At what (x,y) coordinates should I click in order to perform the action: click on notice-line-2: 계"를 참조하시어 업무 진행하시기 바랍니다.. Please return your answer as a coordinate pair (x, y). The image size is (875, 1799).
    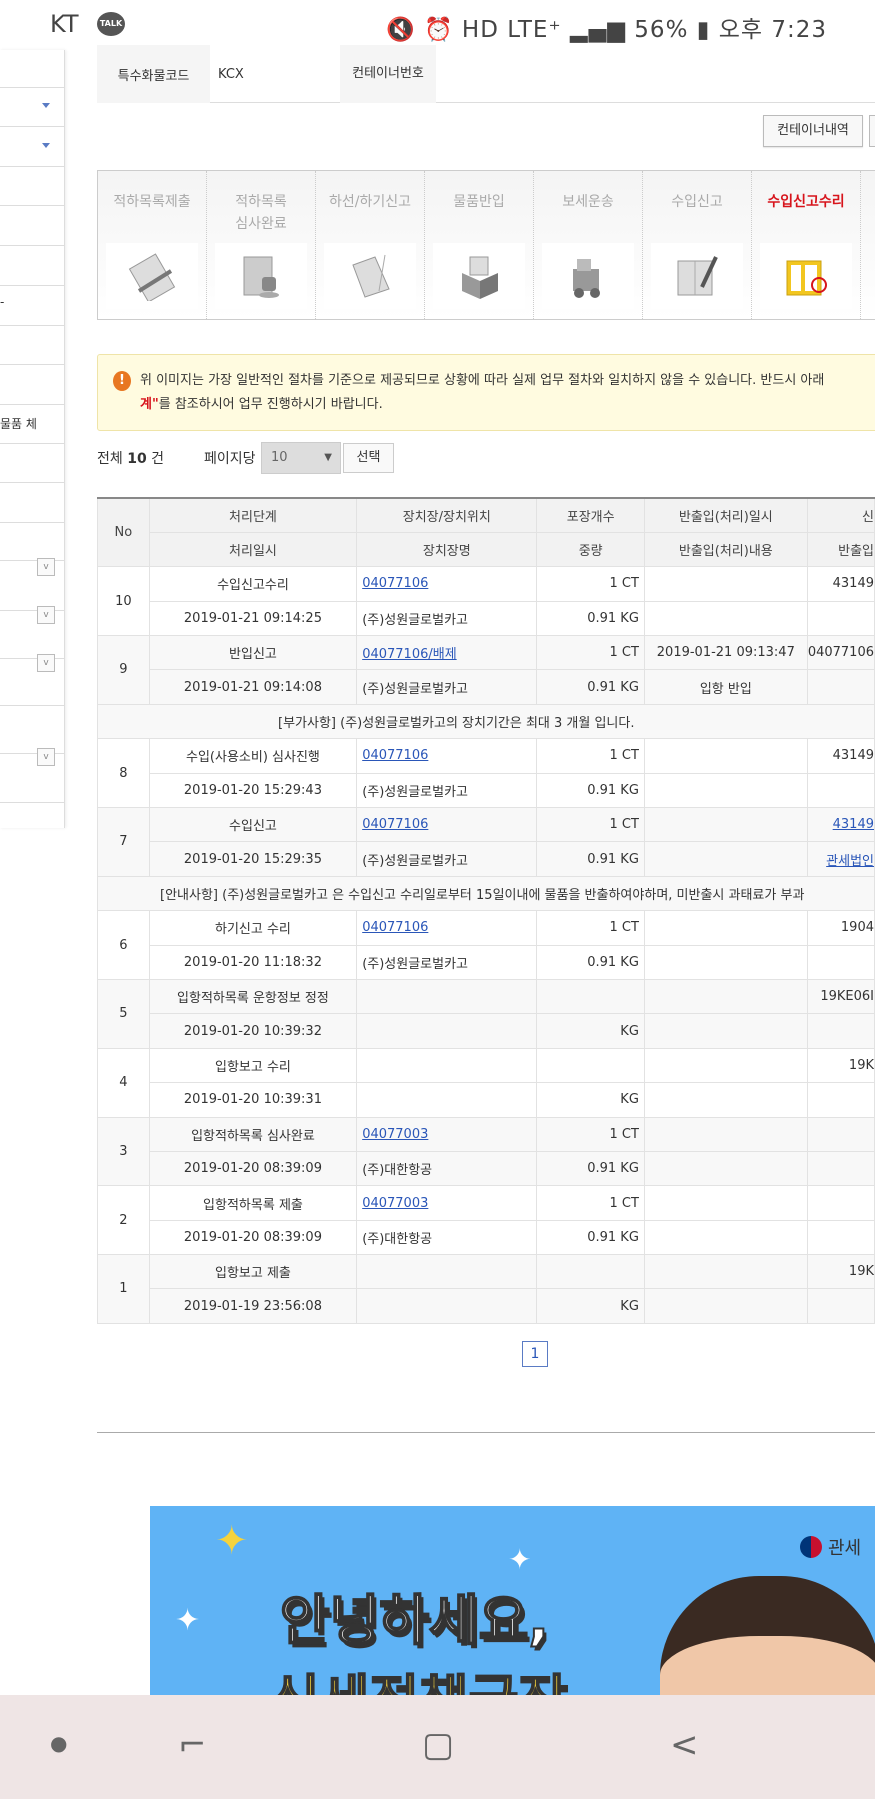
    Looking at the image, I should click on (261, 402).